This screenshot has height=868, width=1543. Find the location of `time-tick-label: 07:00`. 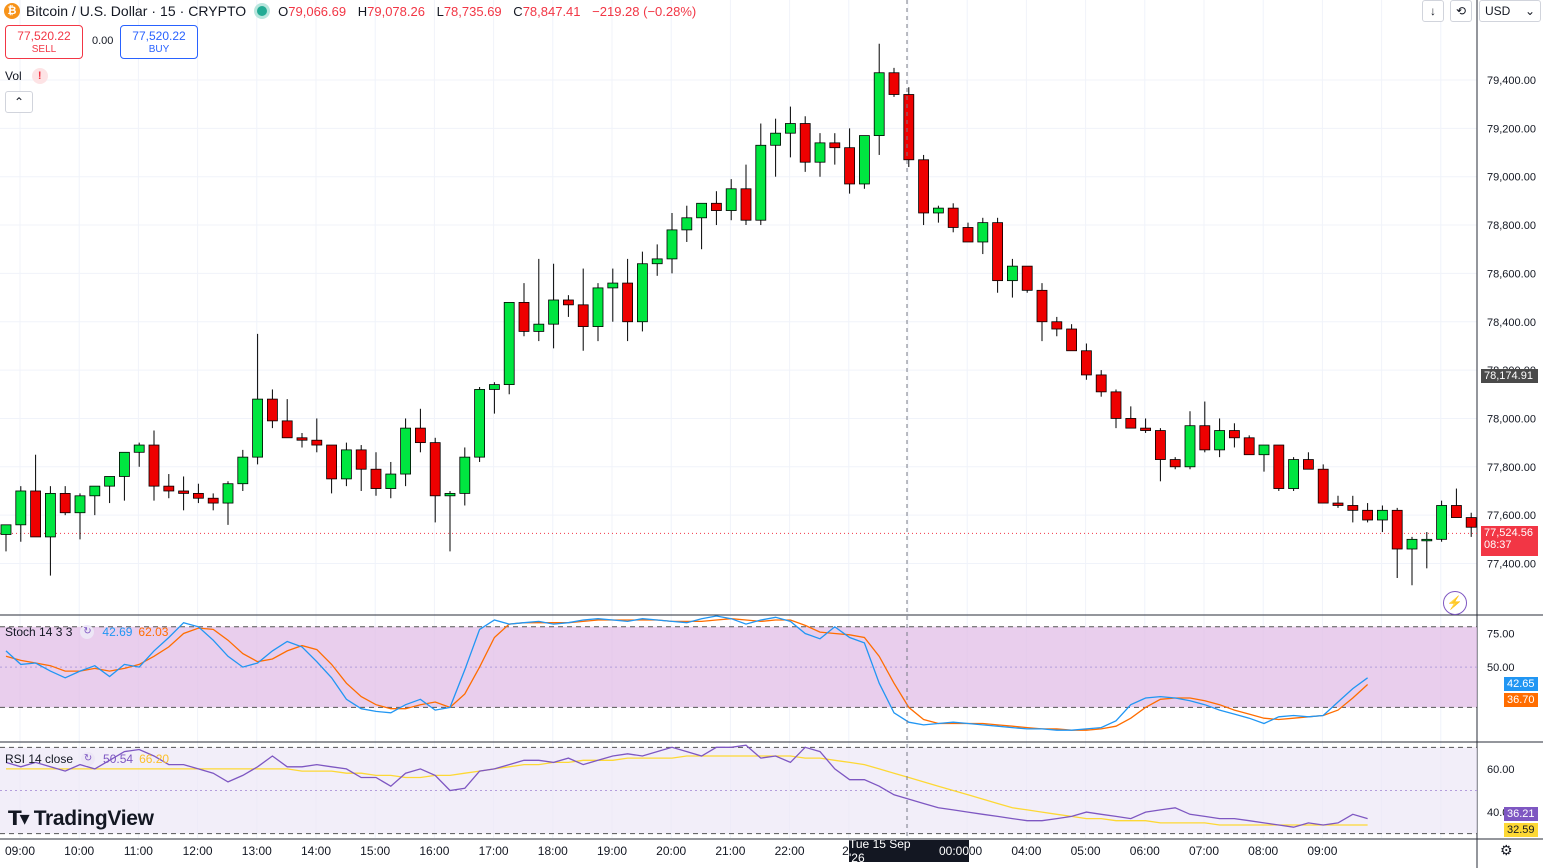

time-tick-label: 07:00 is located at coordinates (1204, 851).